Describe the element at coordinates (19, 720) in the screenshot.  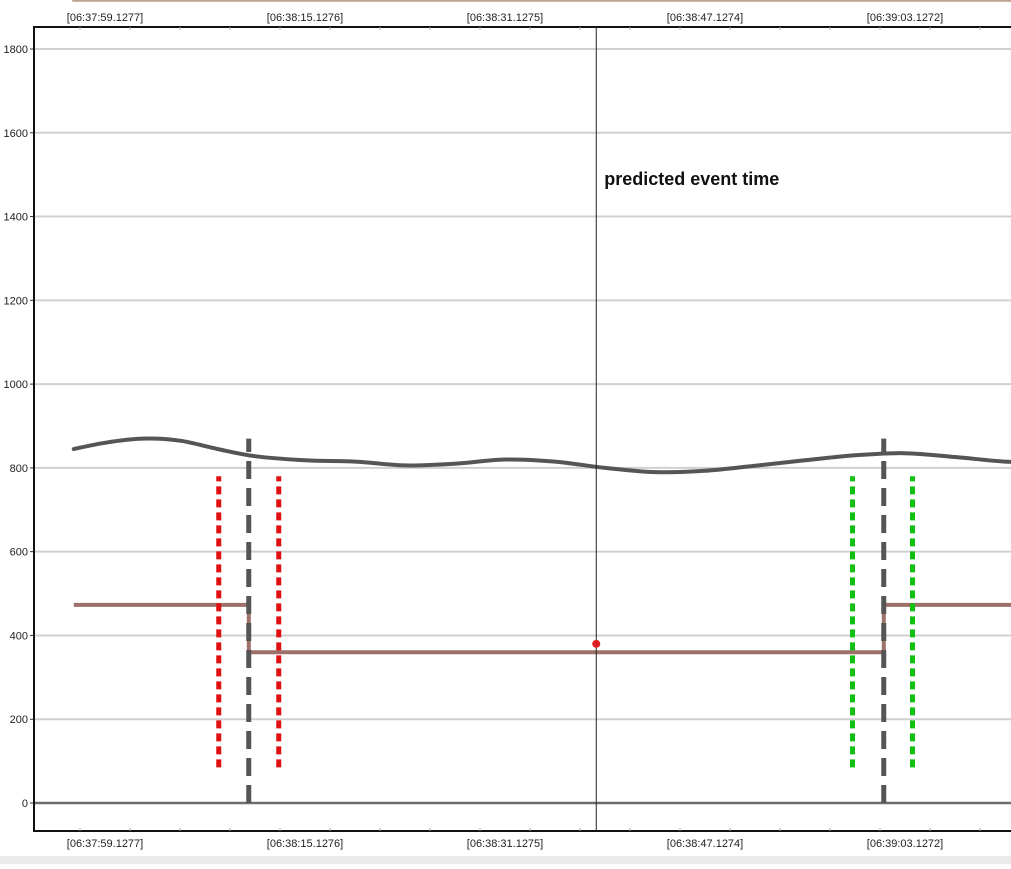
I see `y-tick-label: 200` at that location.